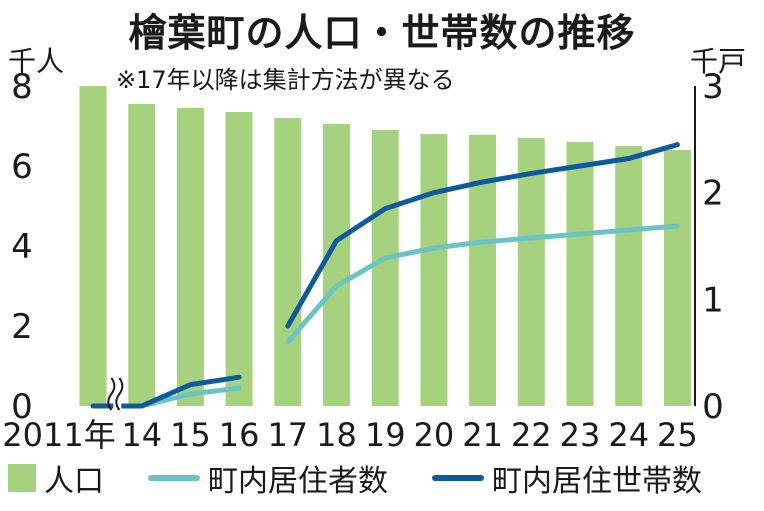 The height and width of the screenshot is (511, 764). I want to click on left-tick-label: 0, so click(22, 407).